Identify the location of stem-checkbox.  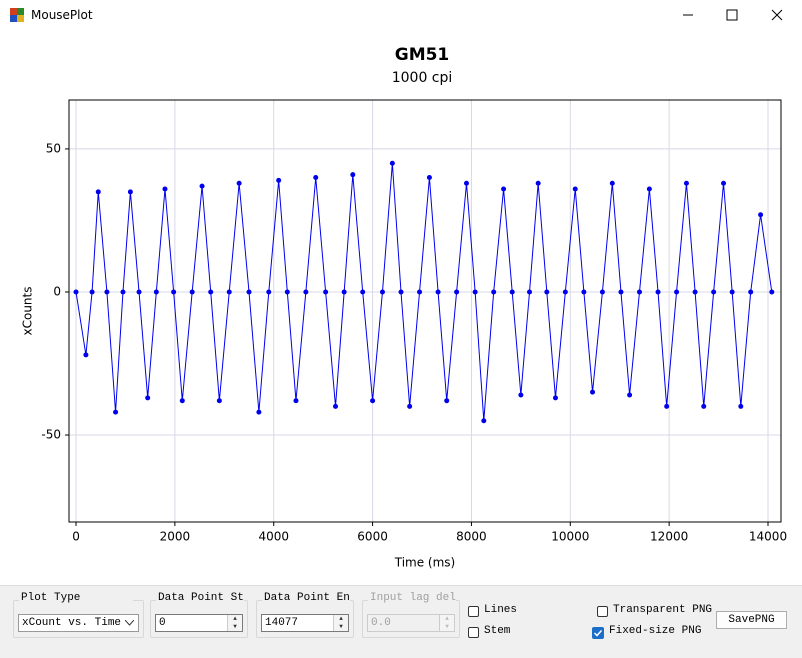
(473, 632).